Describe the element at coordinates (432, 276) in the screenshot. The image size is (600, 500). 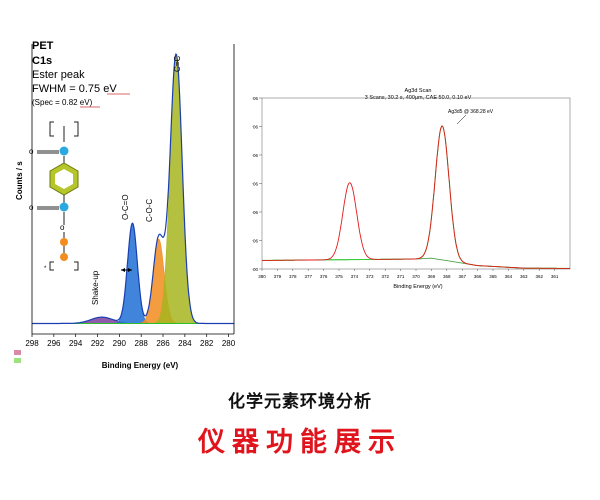
I see `ag3d-x-tick-label: 369` at that location.